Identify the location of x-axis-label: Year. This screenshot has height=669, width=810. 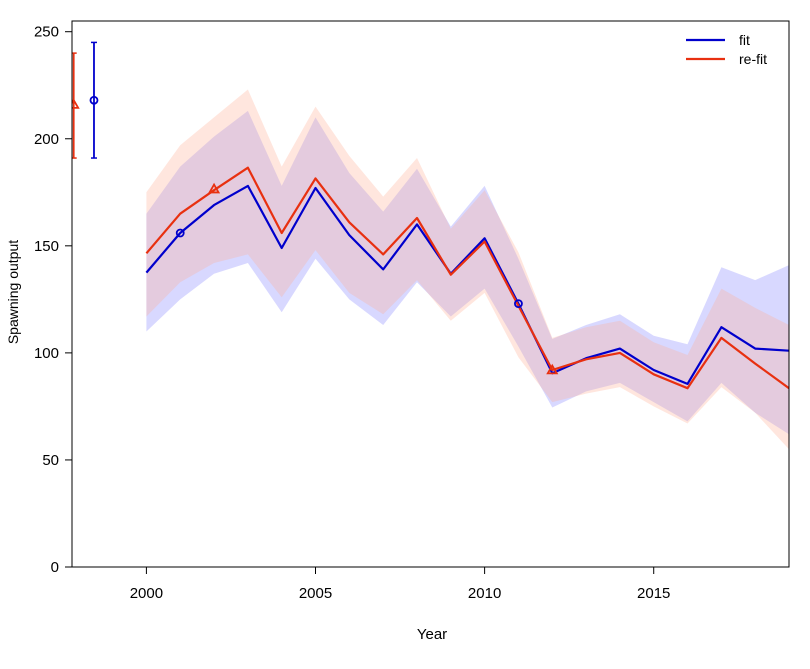
(432, 634).